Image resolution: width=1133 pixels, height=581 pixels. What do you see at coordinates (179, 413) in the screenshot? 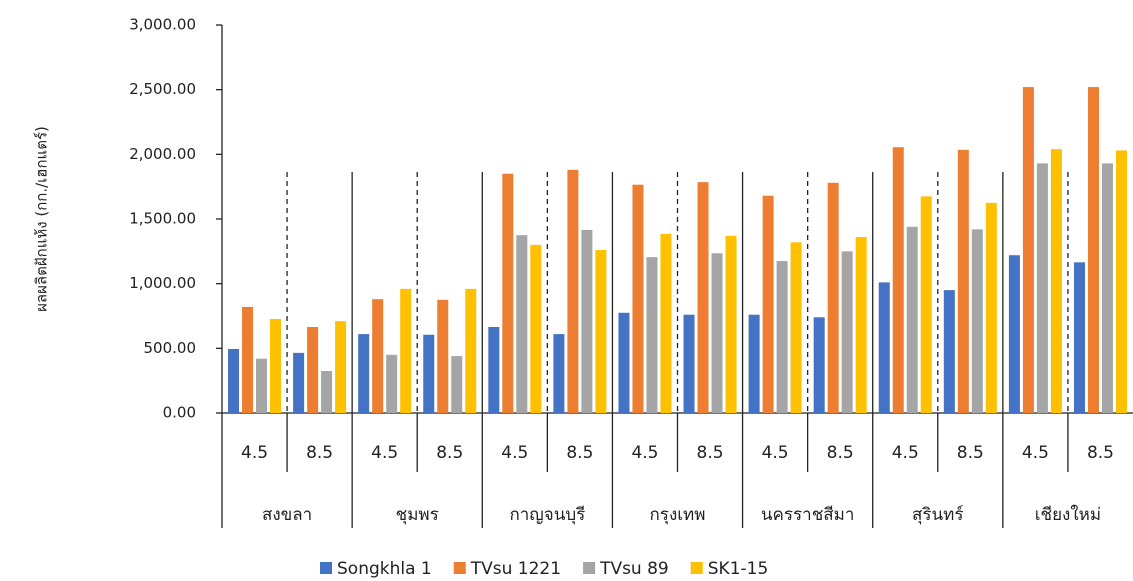
I see `y-tick-label: 0.00` at bounding box center [179, 413].